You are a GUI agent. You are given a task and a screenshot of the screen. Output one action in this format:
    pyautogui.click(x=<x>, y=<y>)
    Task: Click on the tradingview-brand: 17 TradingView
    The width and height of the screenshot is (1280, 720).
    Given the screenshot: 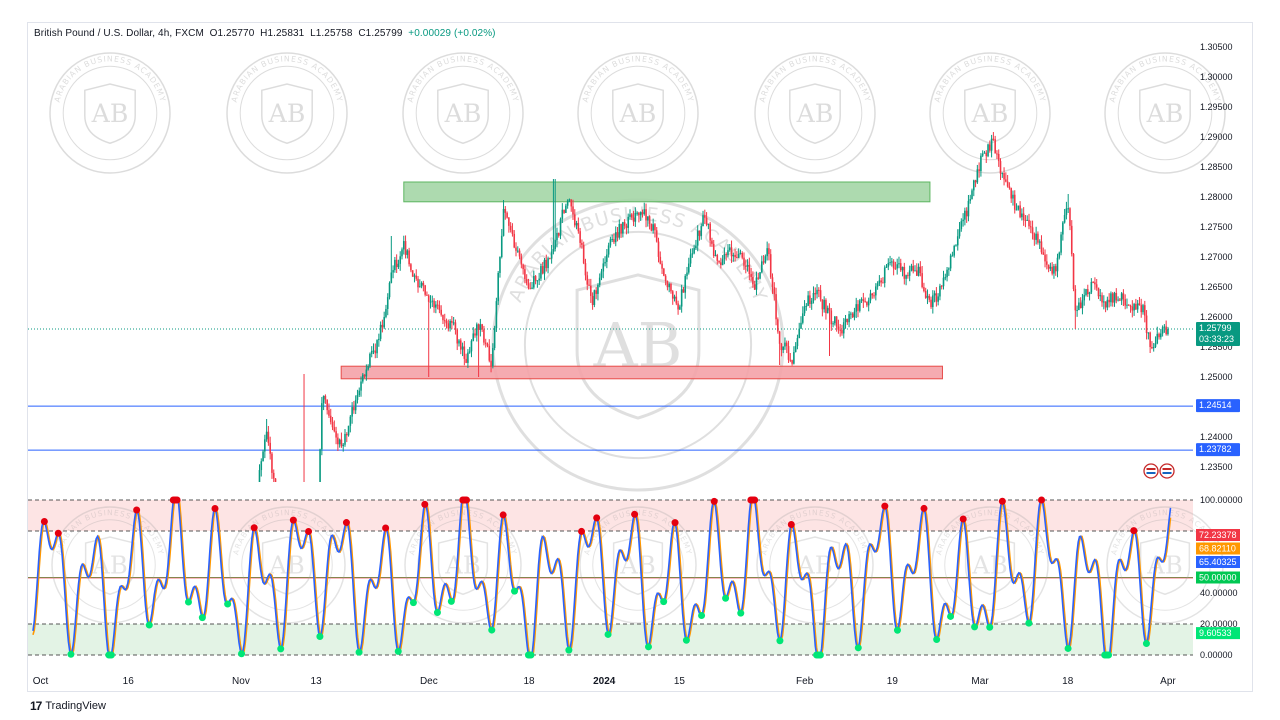 What is the action you would take?
    pyautogui.click(x=68, y=706)
    